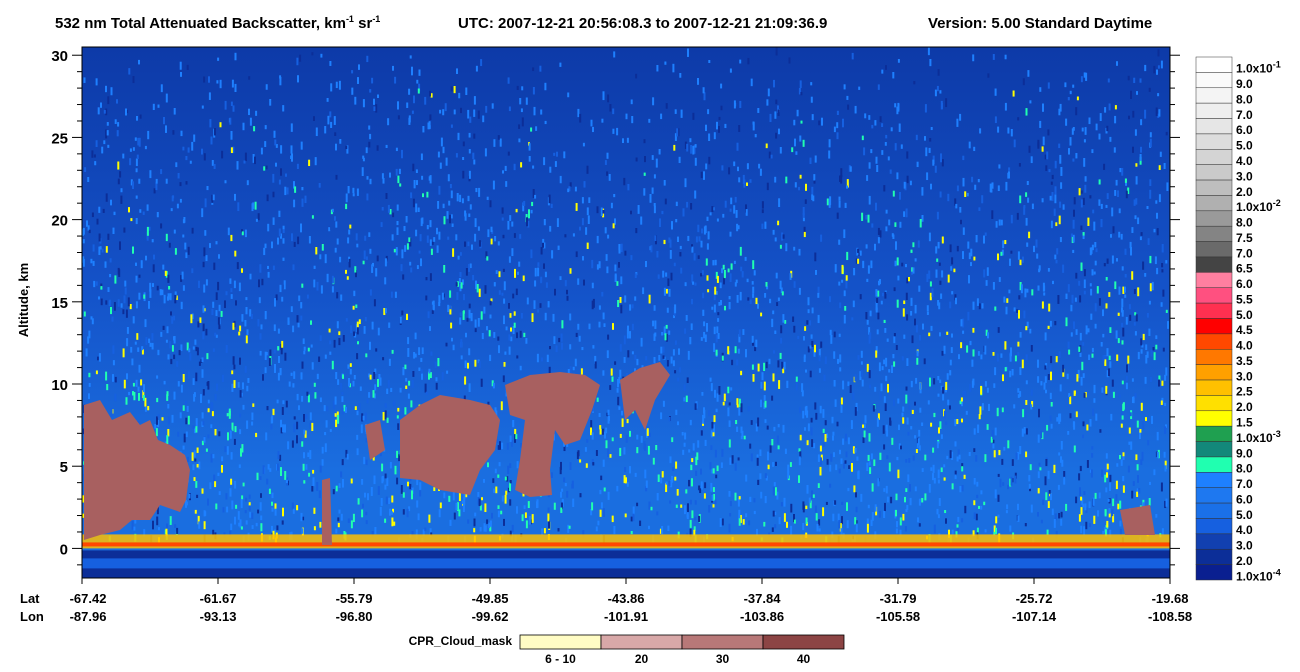 This screenshot has width=1300, height=672. I want to click on colorbar-swatch, so click(1214, 295).